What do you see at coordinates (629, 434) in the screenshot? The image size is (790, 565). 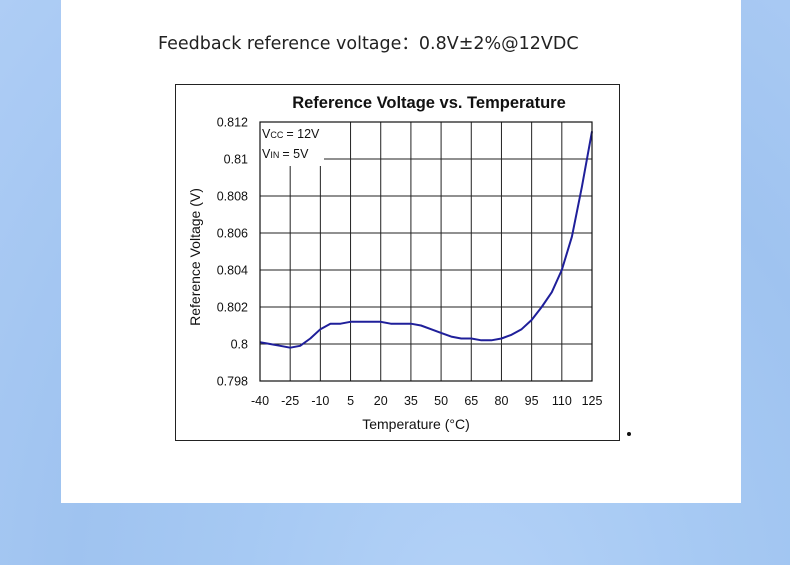 I see `trailing-dot` at bounding box center [629, 434].